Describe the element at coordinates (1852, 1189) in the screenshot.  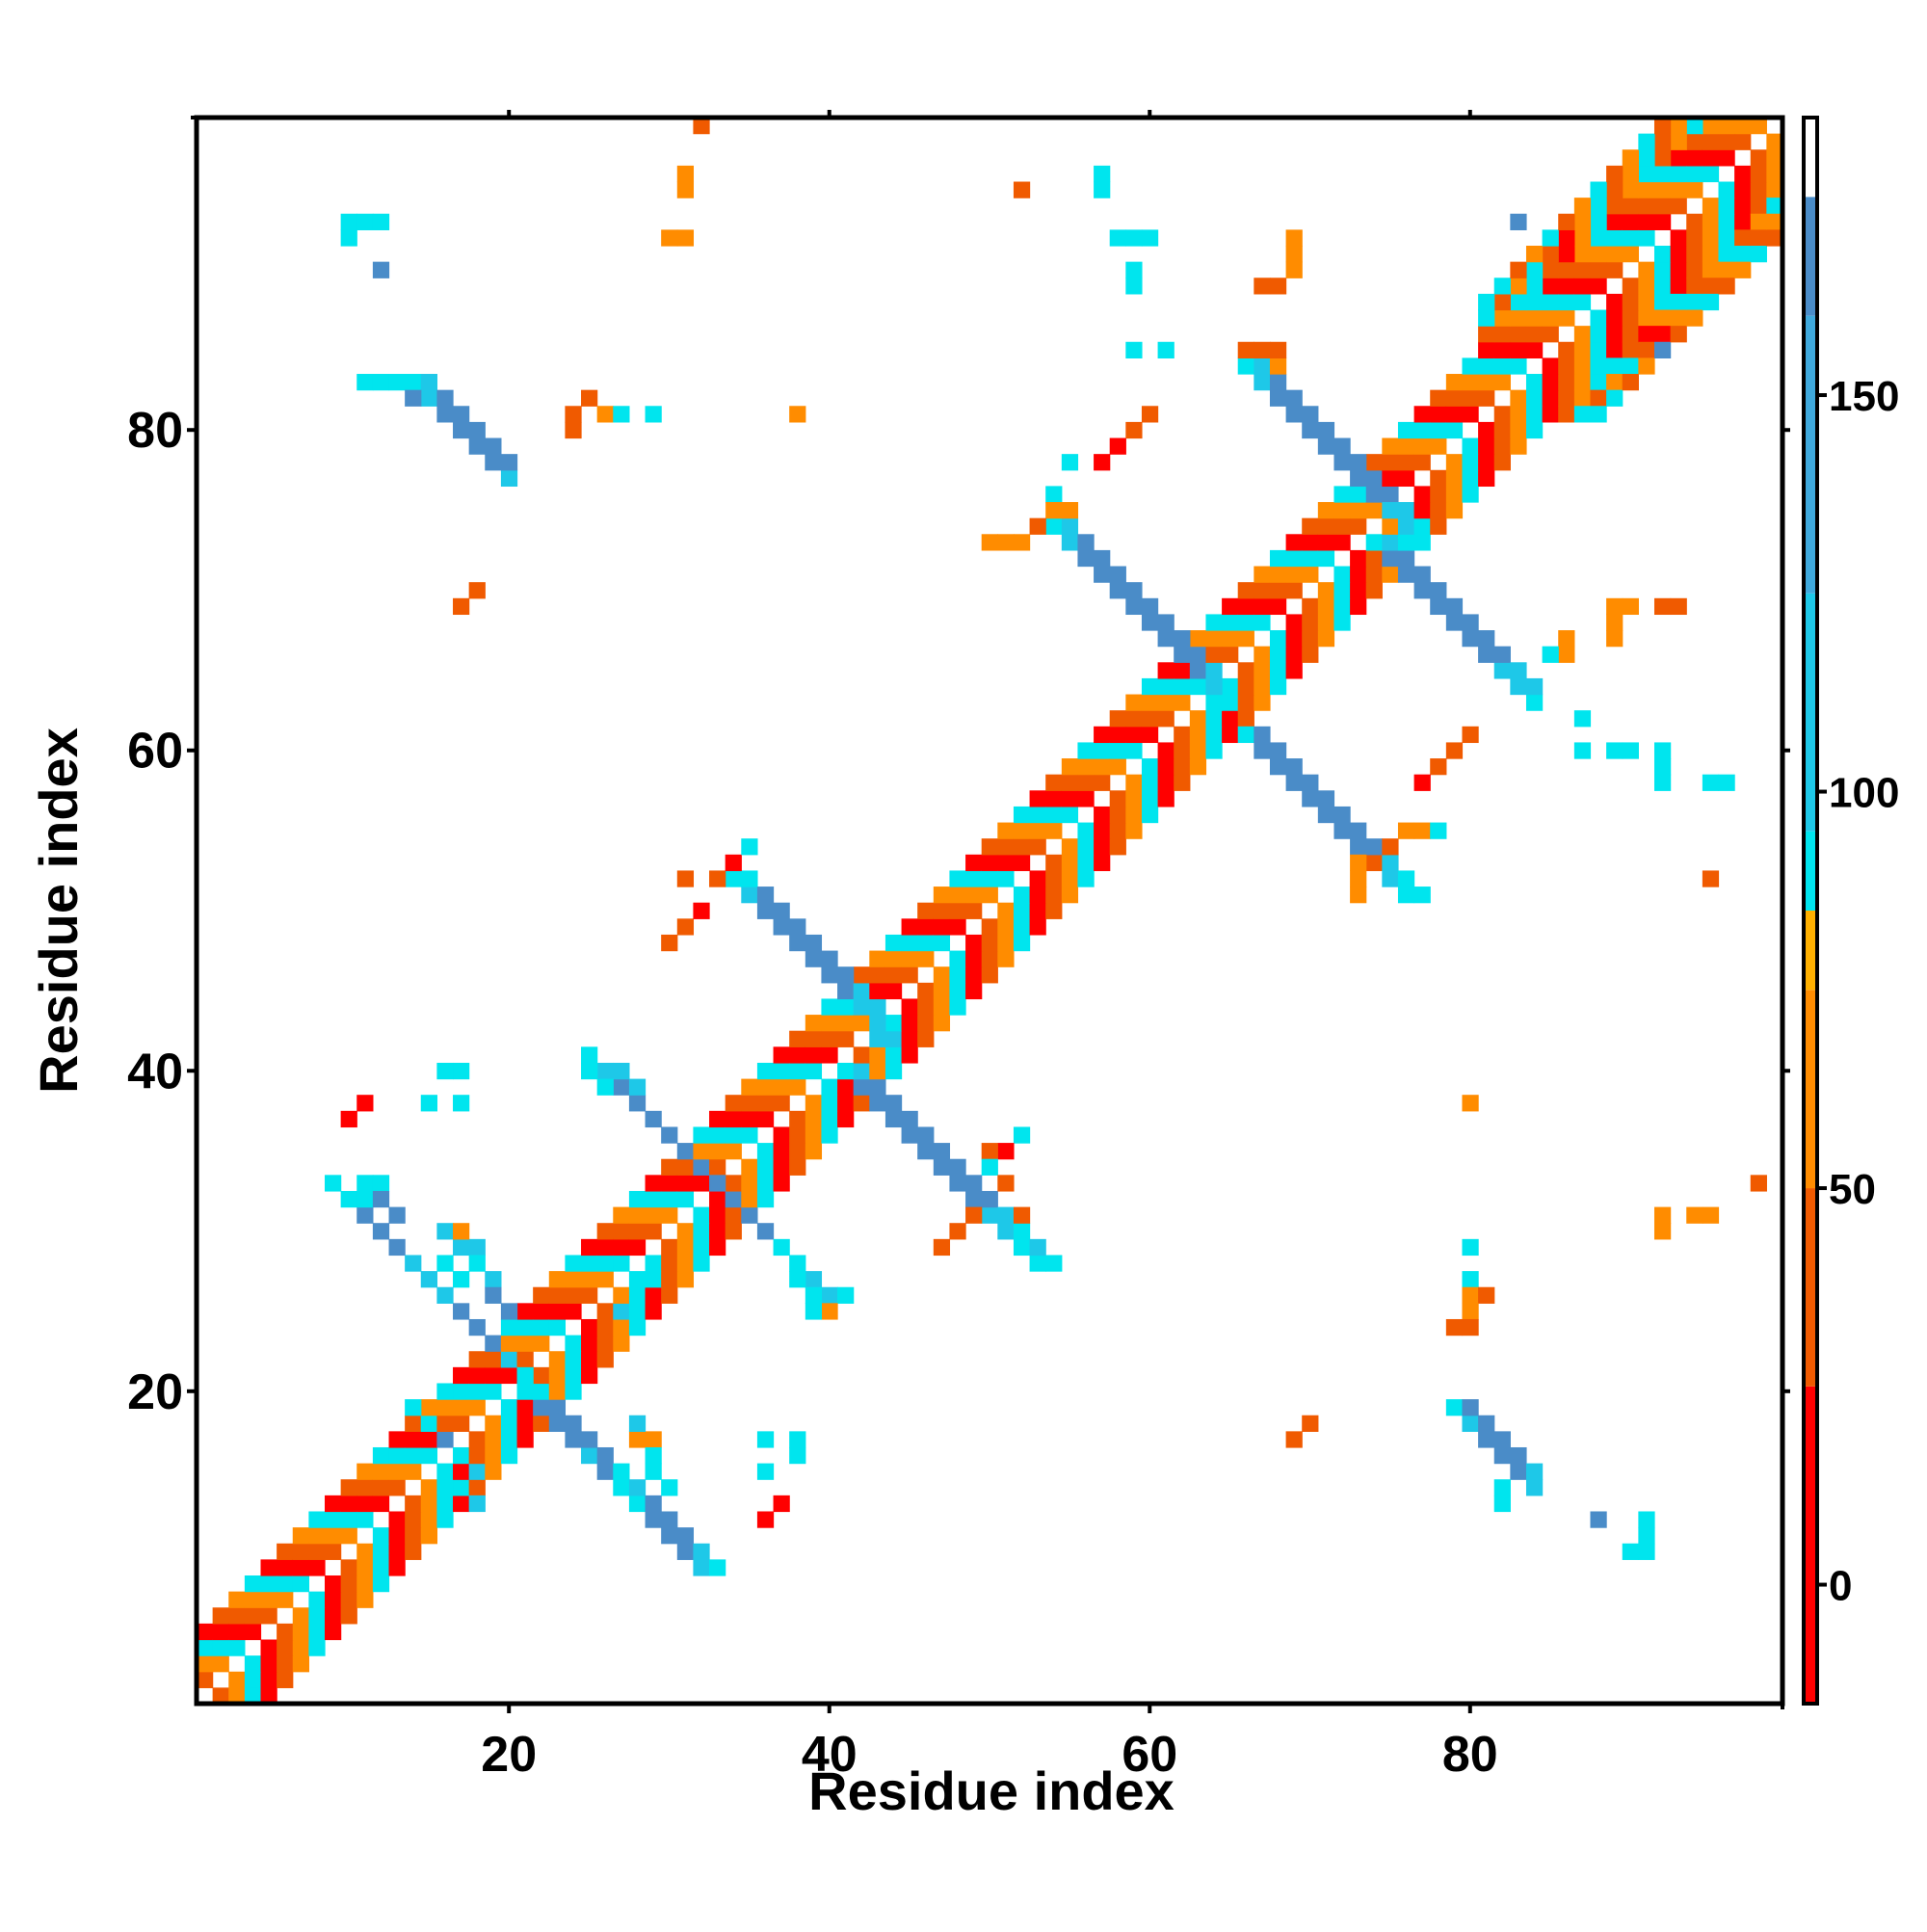
I see `colorbar-tick-label: 50` at that location.